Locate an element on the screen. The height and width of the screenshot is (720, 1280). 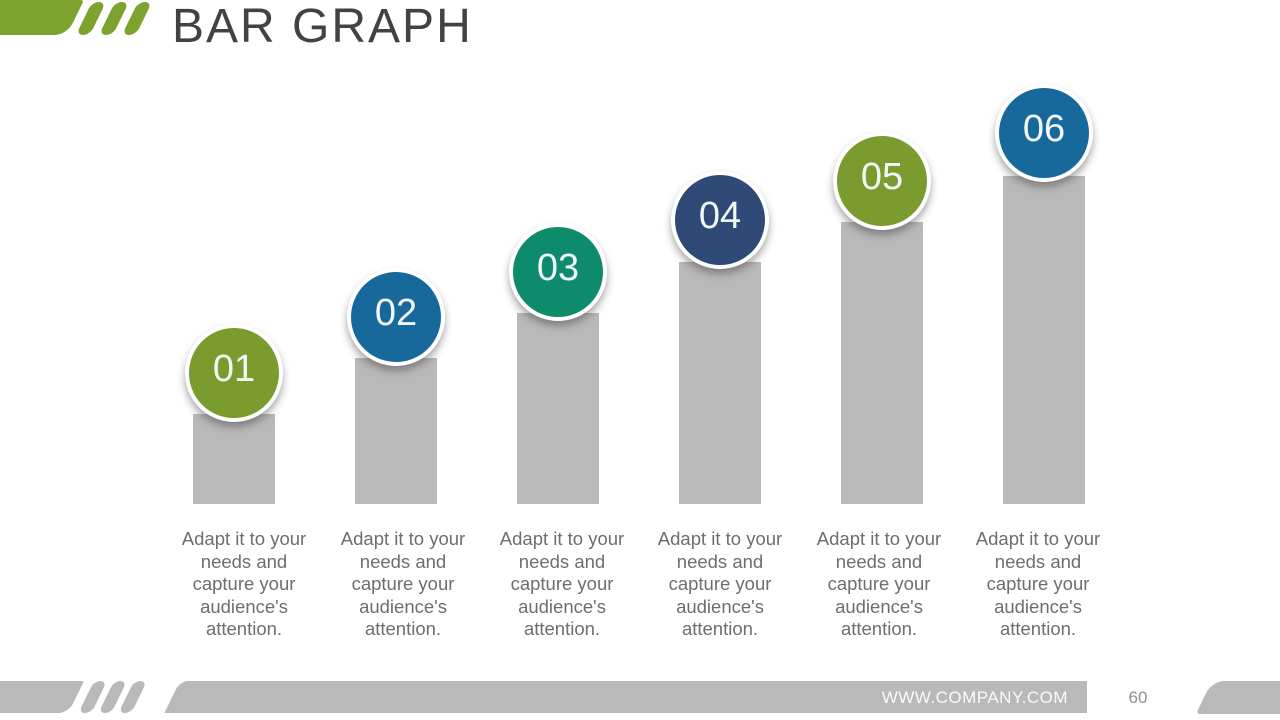
badge-04-label: 04 is located at coordinates (720, 216).